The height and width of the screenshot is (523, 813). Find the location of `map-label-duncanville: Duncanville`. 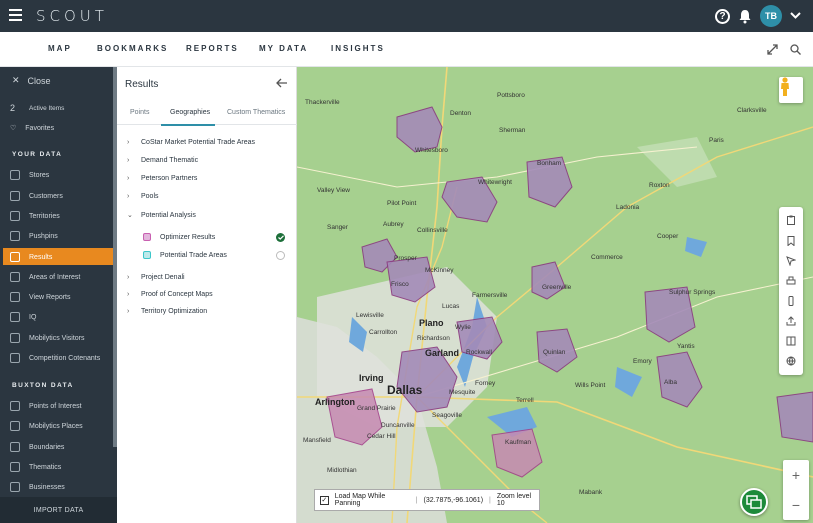

map-label-duncanville: Duncanville is located at coordinates (398, 425).